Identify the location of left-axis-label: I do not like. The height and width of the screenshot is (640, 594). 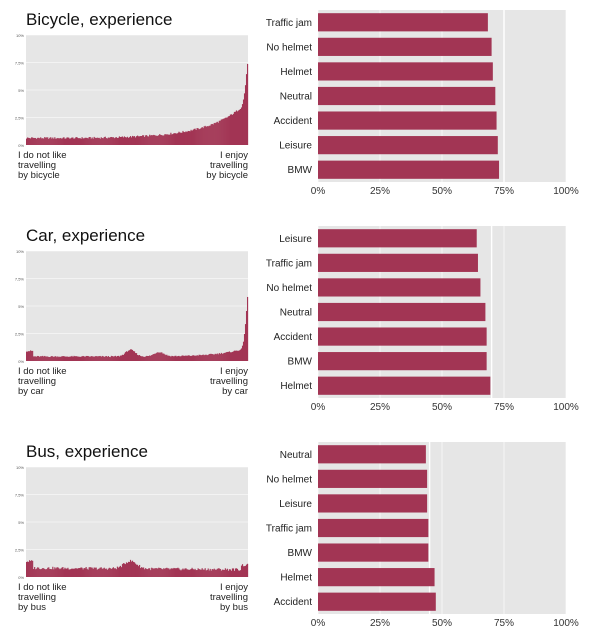
(42, 587).